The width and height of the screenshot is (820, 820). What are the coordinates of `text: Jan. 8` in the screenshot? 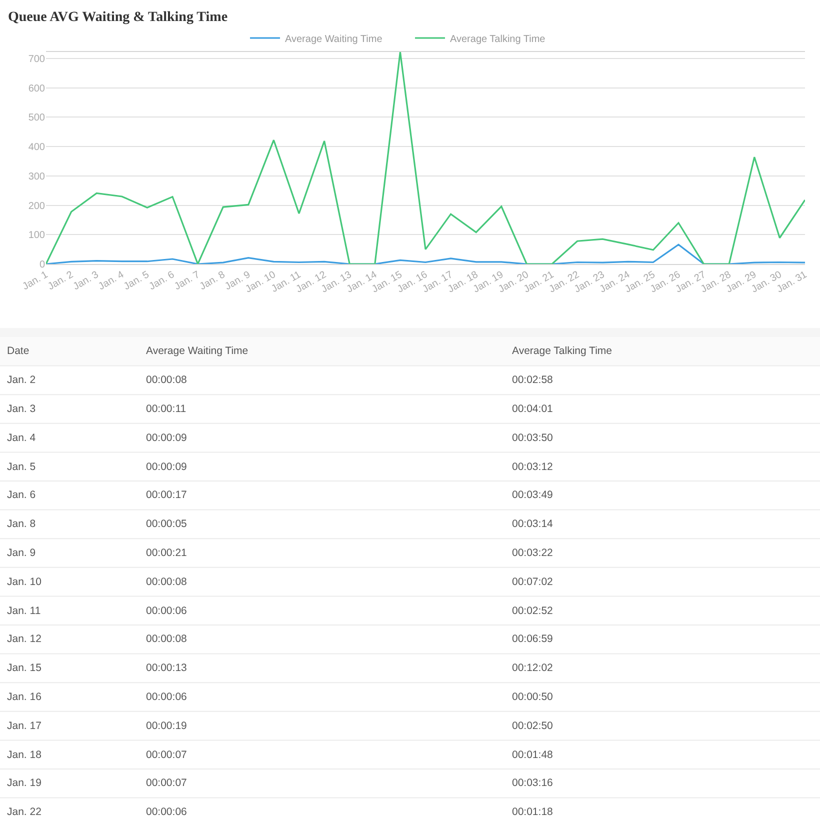 It's located at (21, 524).